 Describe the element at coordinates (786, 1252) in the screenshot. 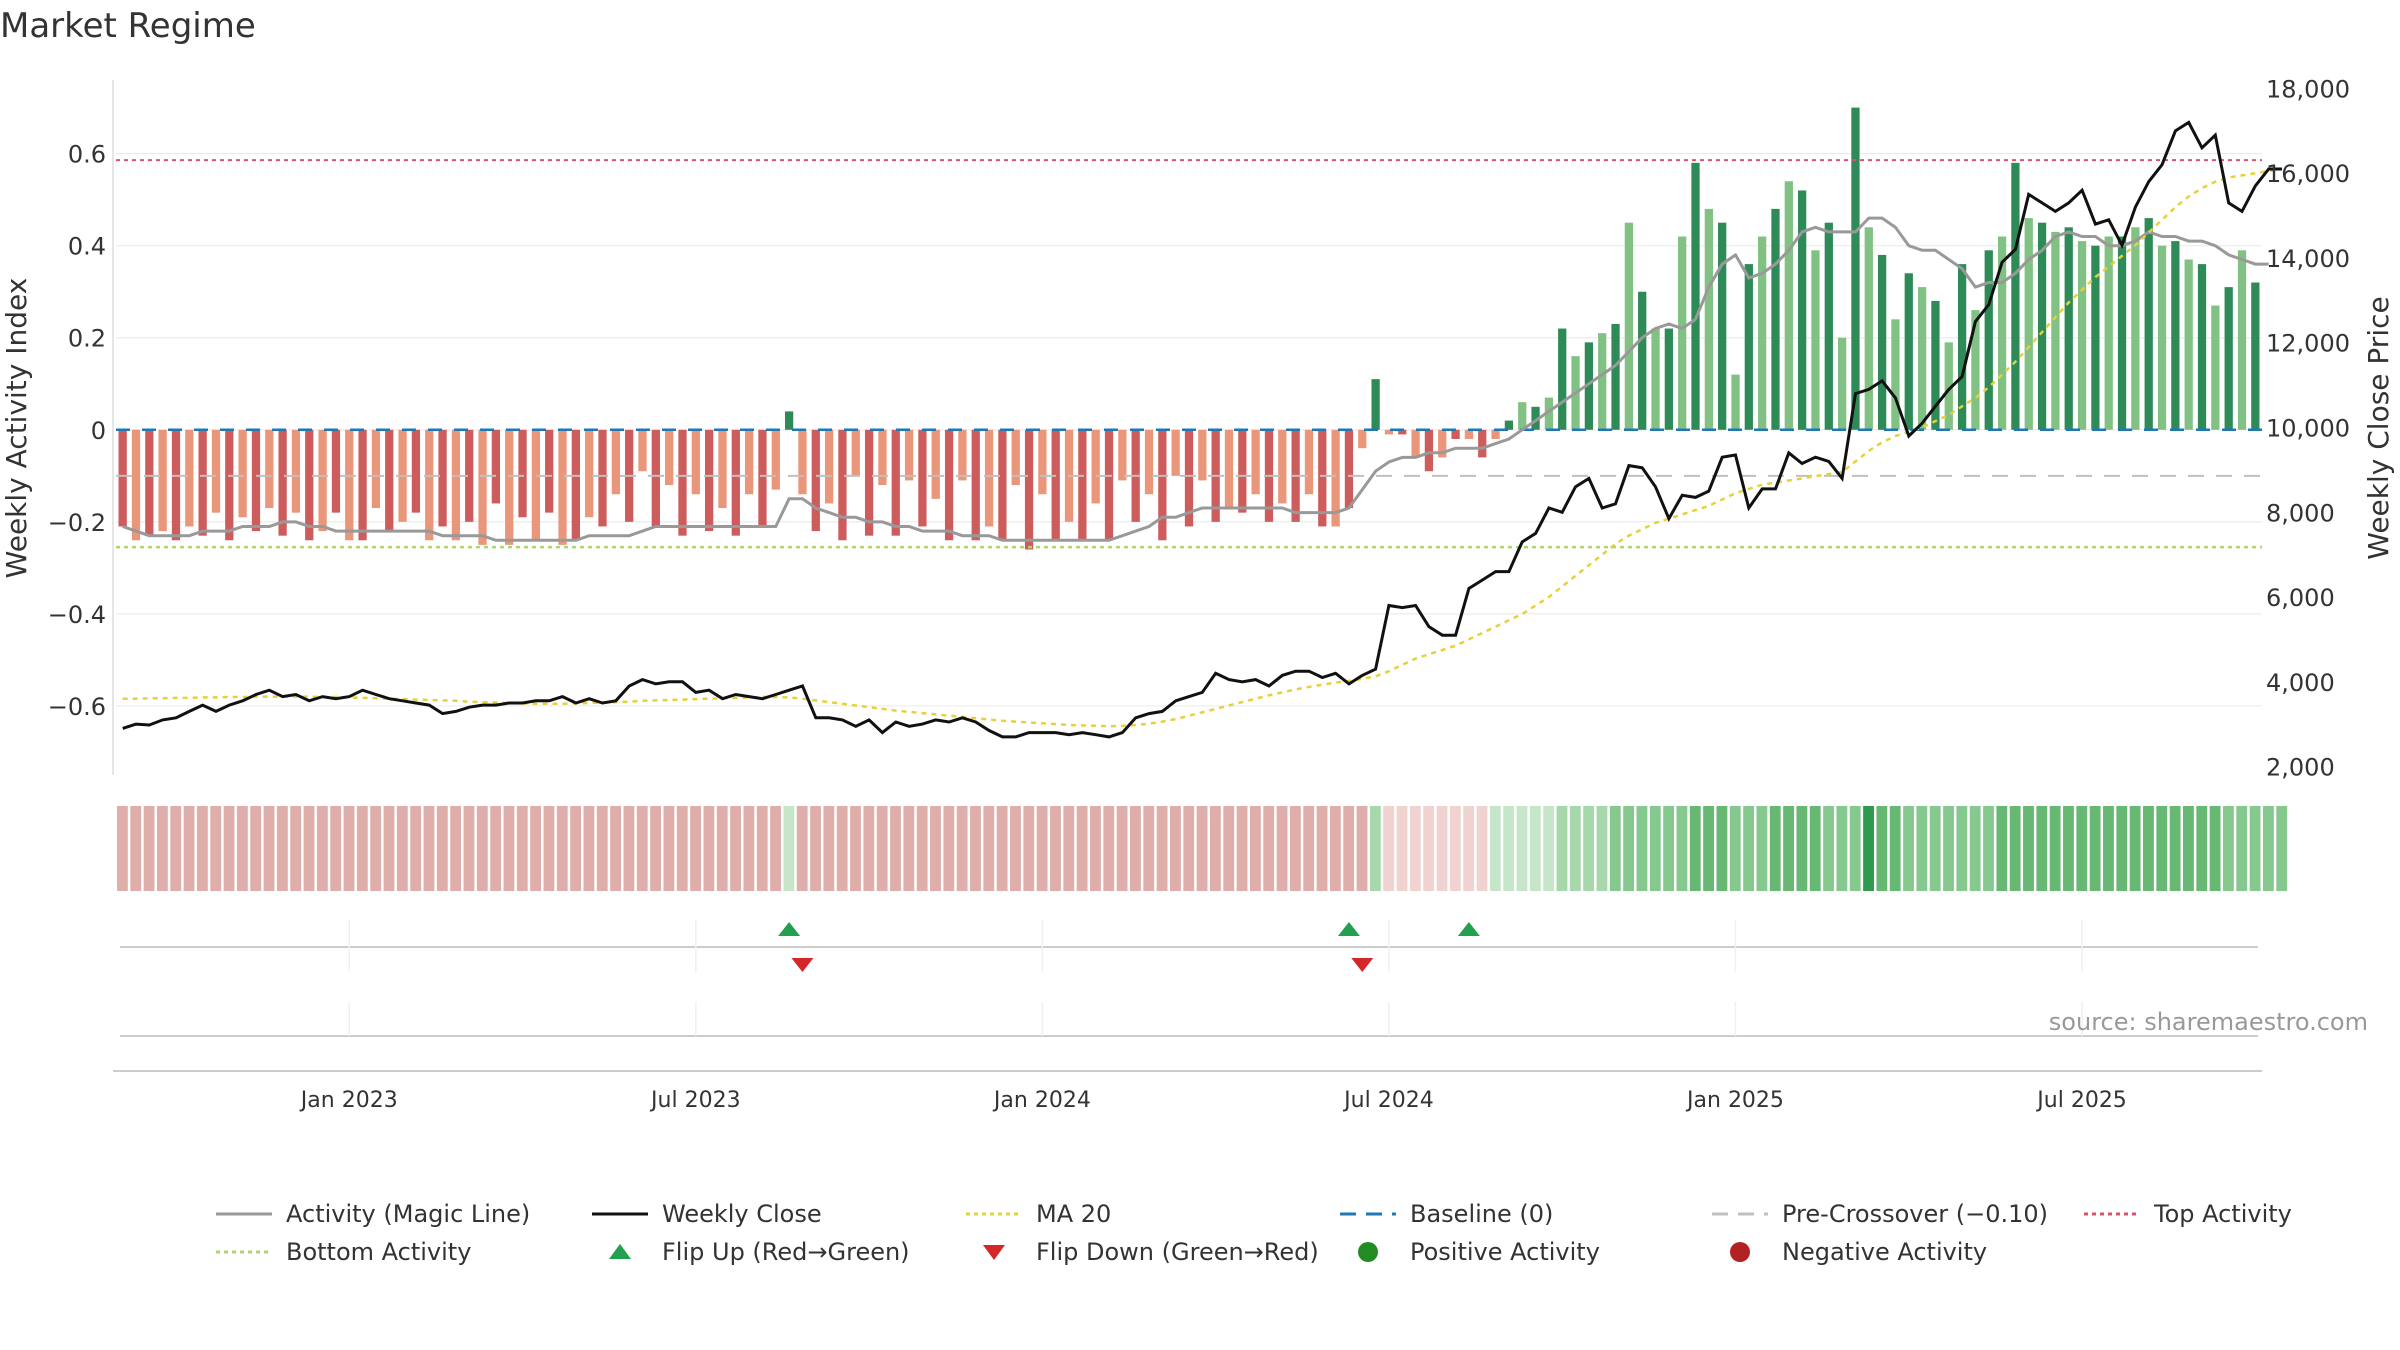

I see `legend-label: Flip Up (Red→Green)` at that location.